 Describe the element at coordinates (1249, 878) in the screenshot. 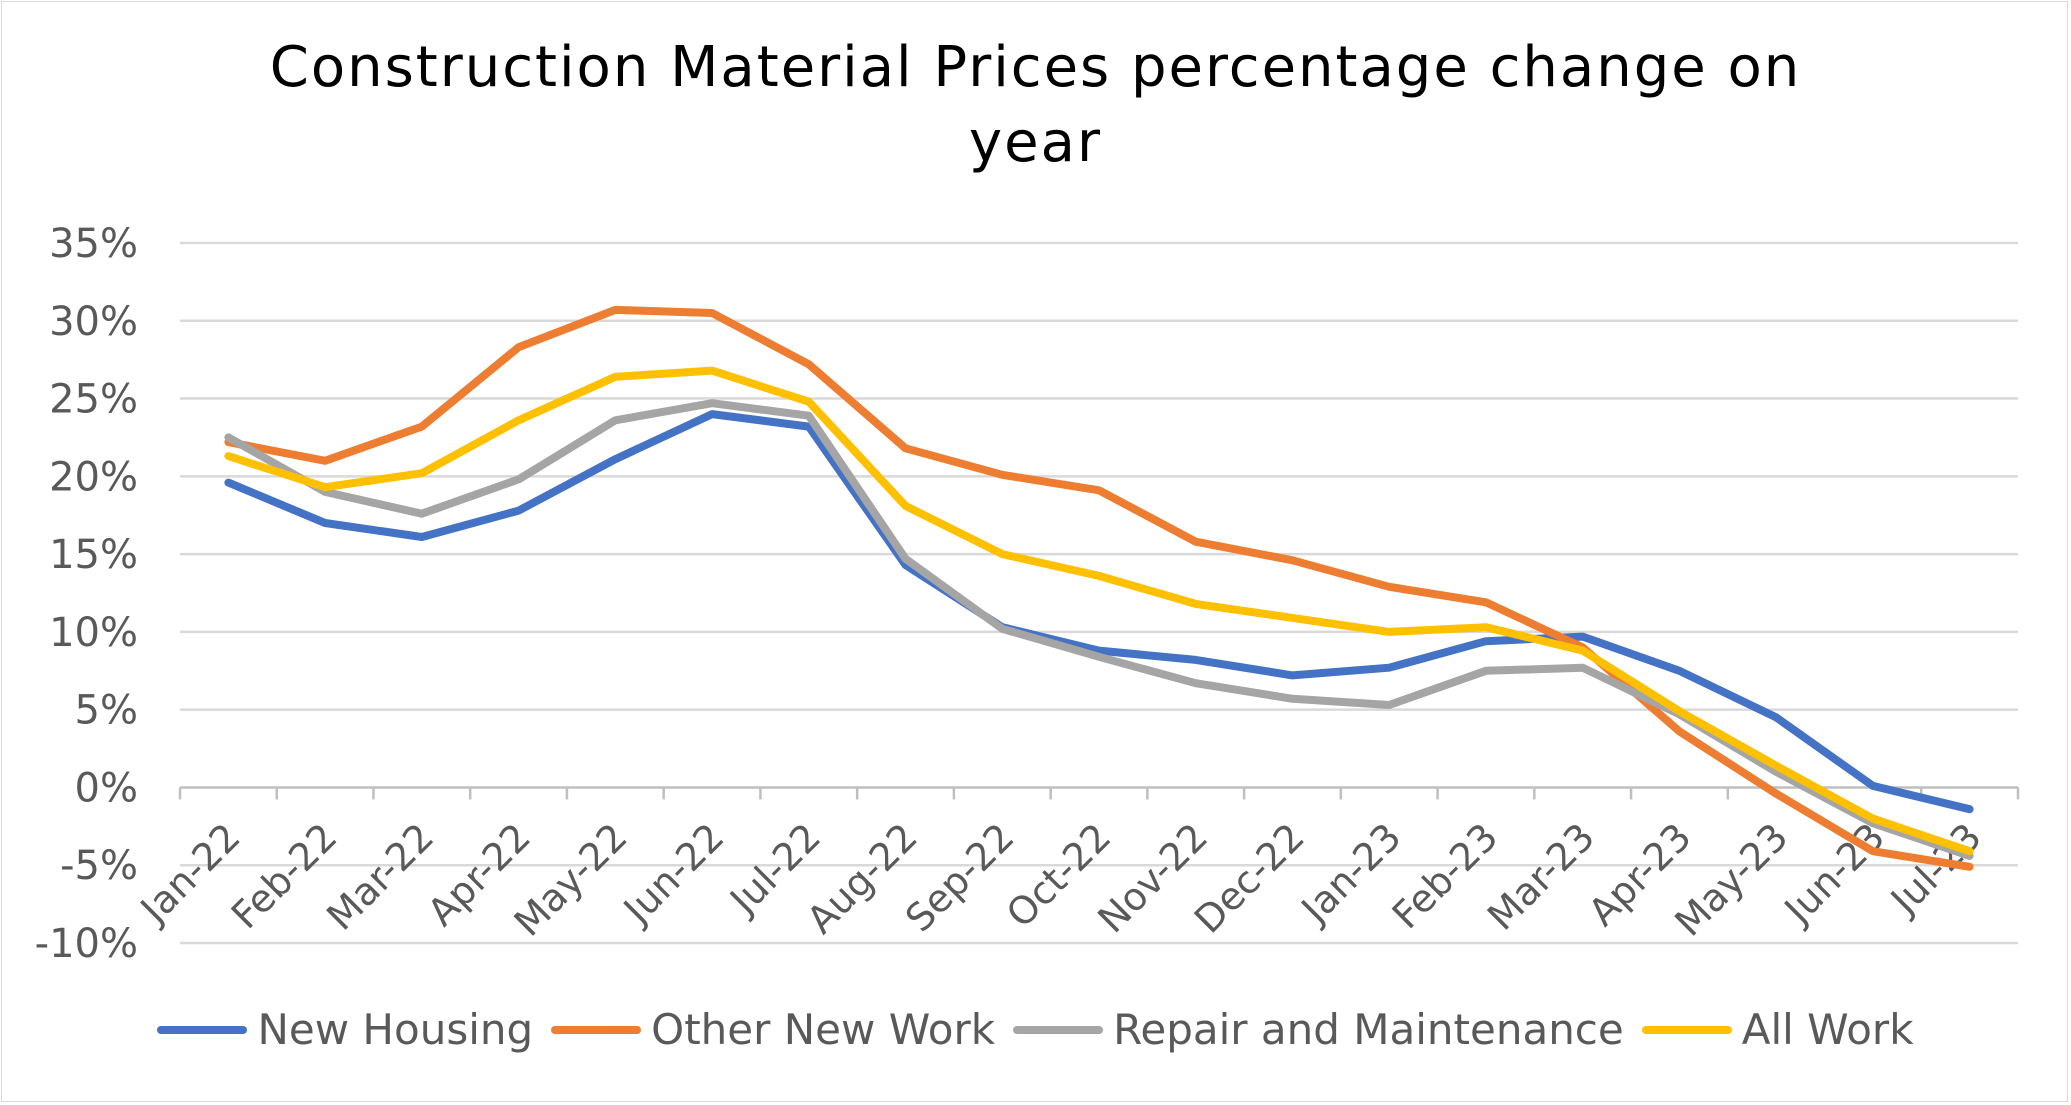

I see `x-tick-label: Dec-22` at that location.